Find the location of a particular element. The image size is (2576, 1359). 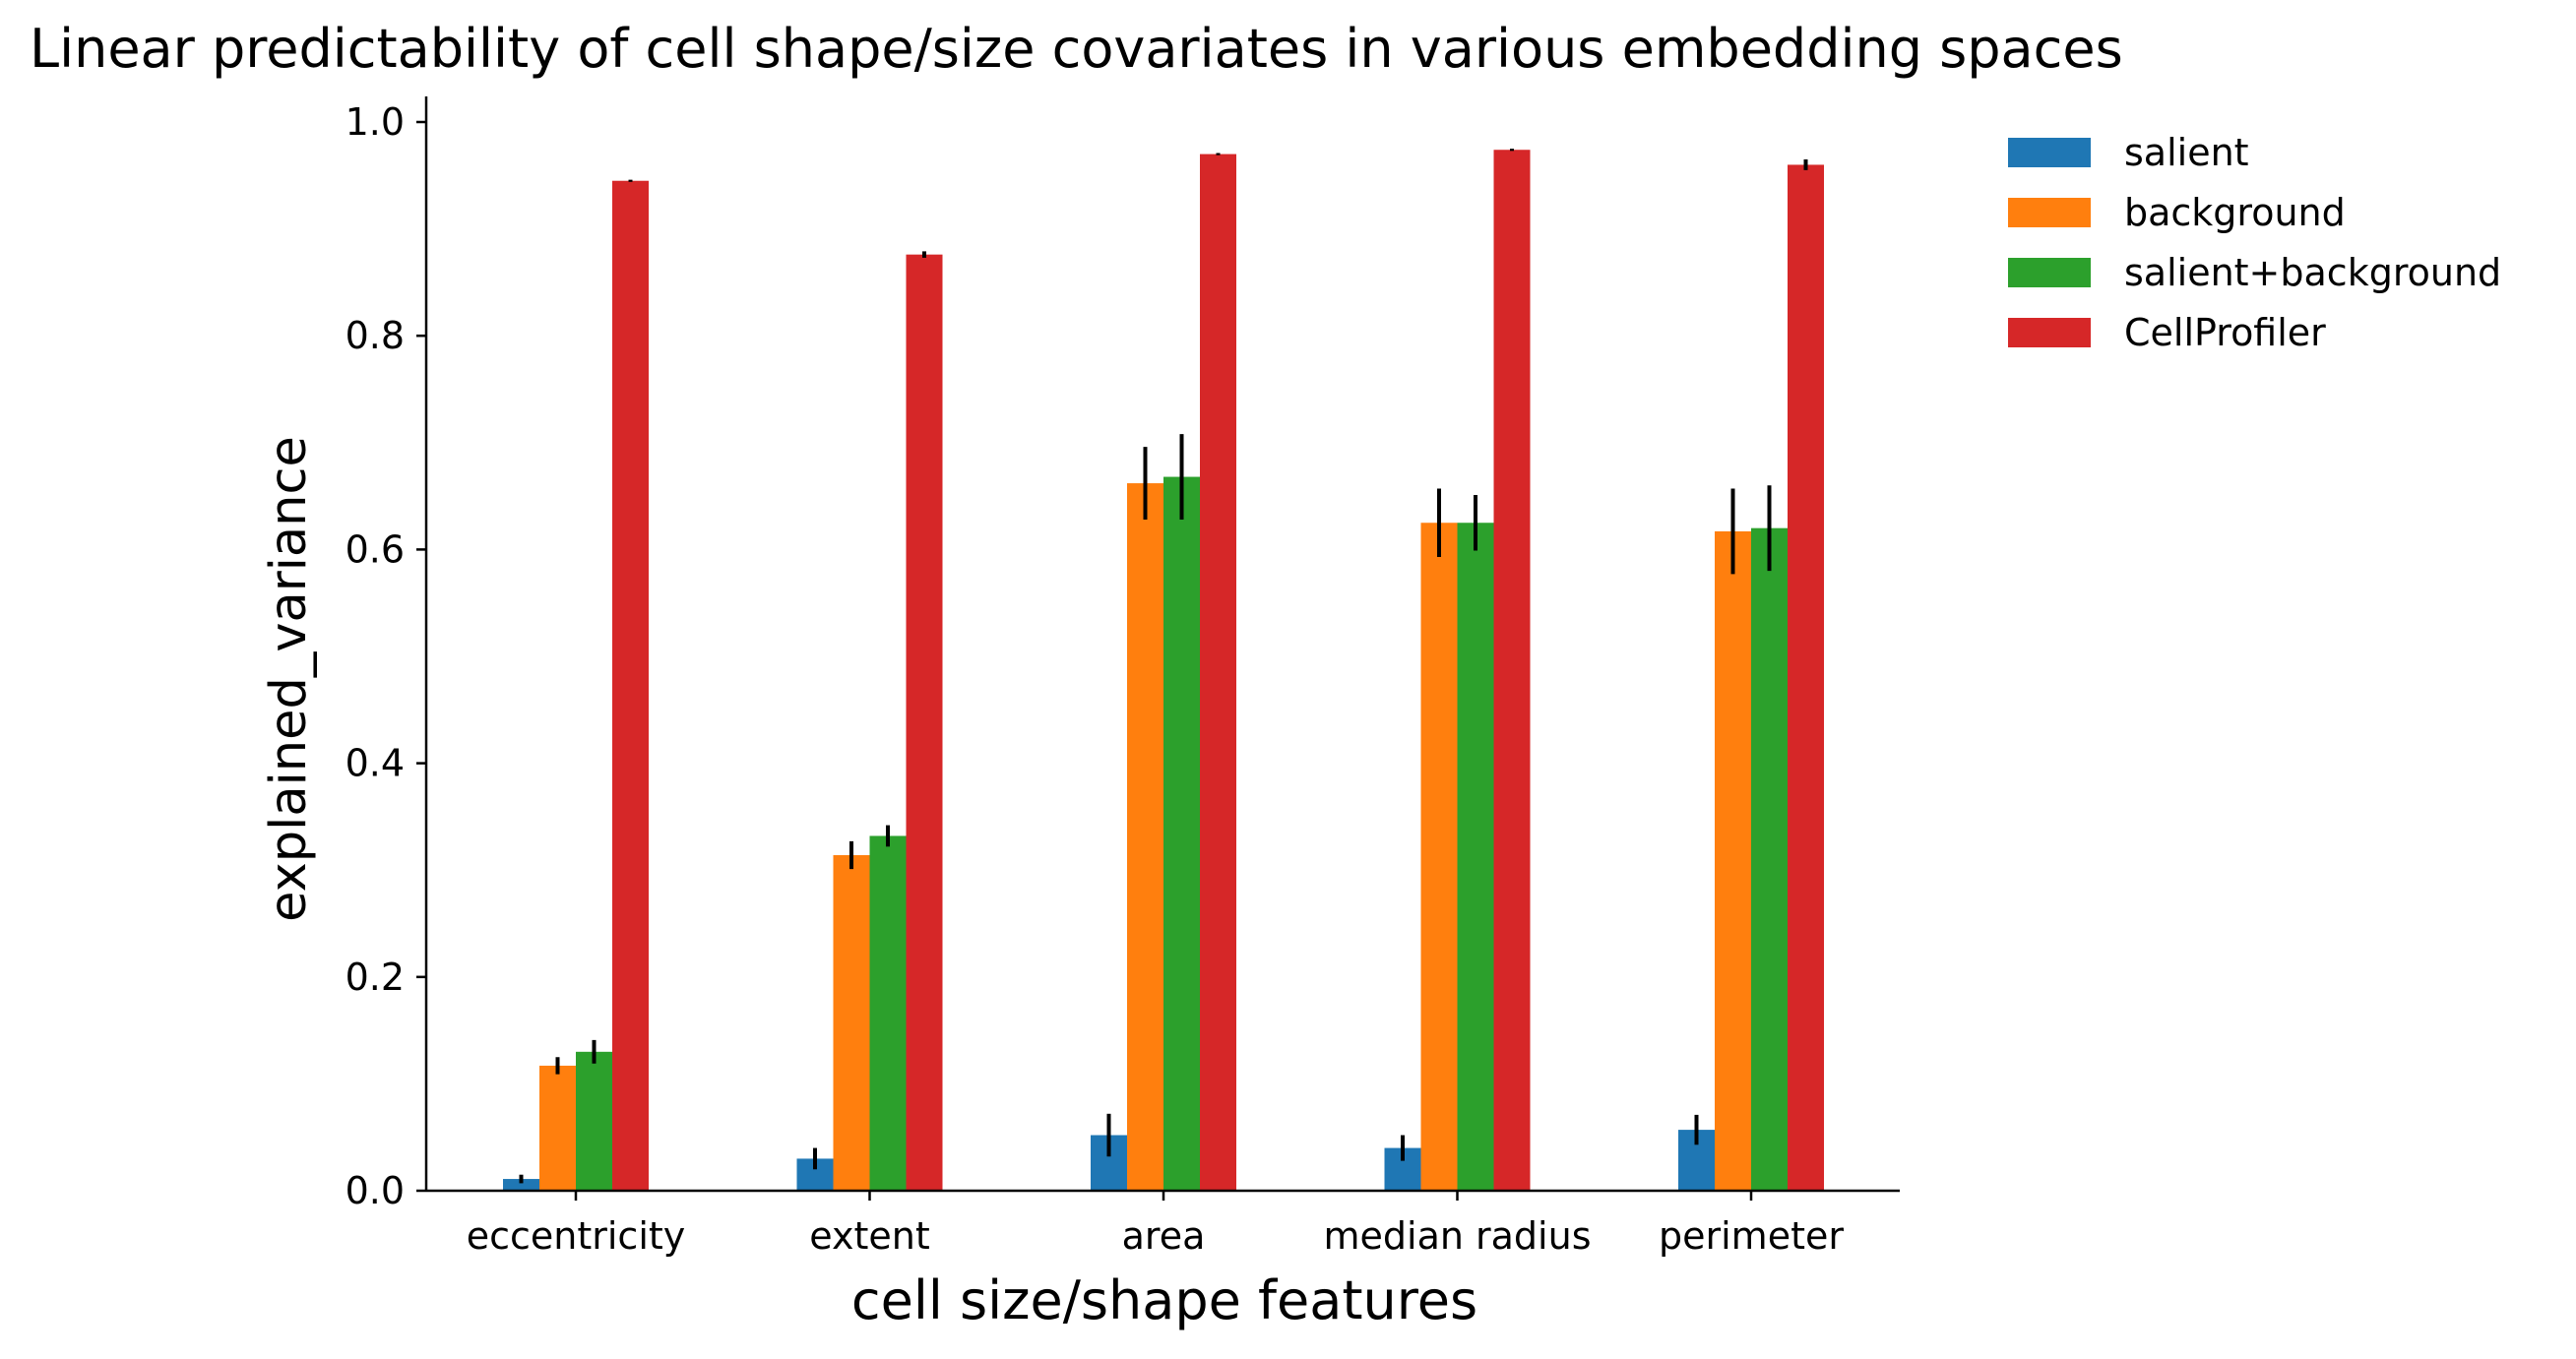

x-axis-label: cell size/shape features is located at coordinates (1164, 1300).